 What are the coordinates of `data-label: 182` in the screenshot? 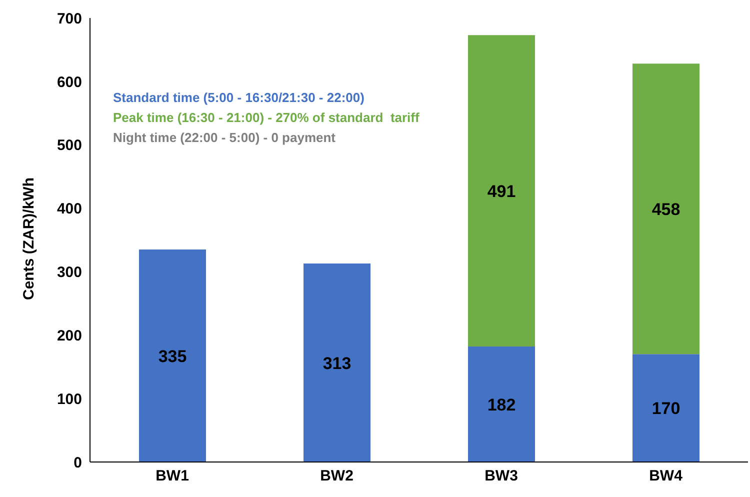 It's located at (501, 404).